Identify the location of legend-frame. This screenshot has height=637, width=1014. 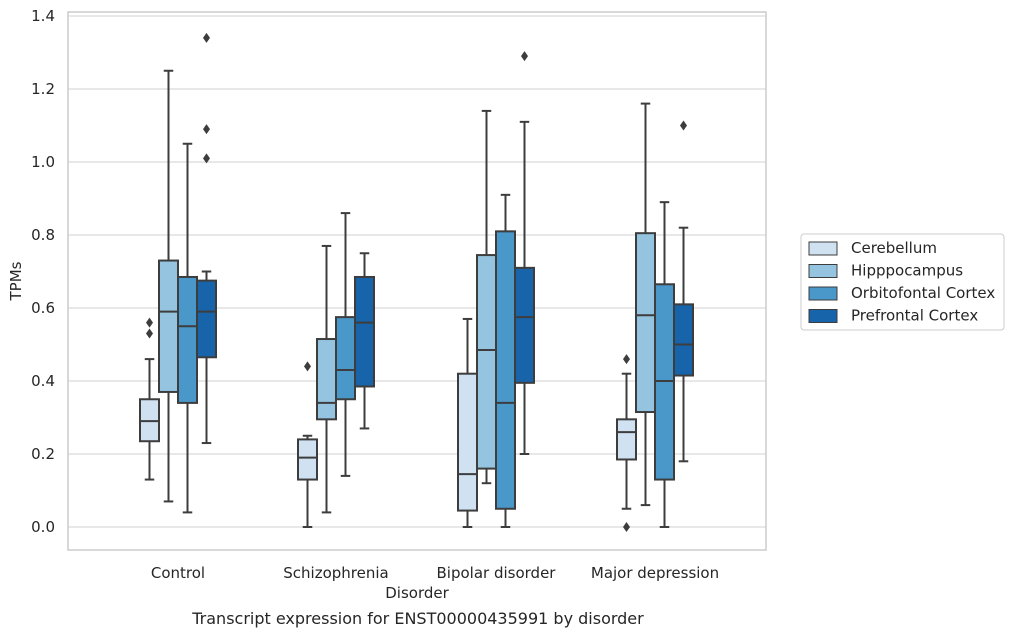
(902, 282).